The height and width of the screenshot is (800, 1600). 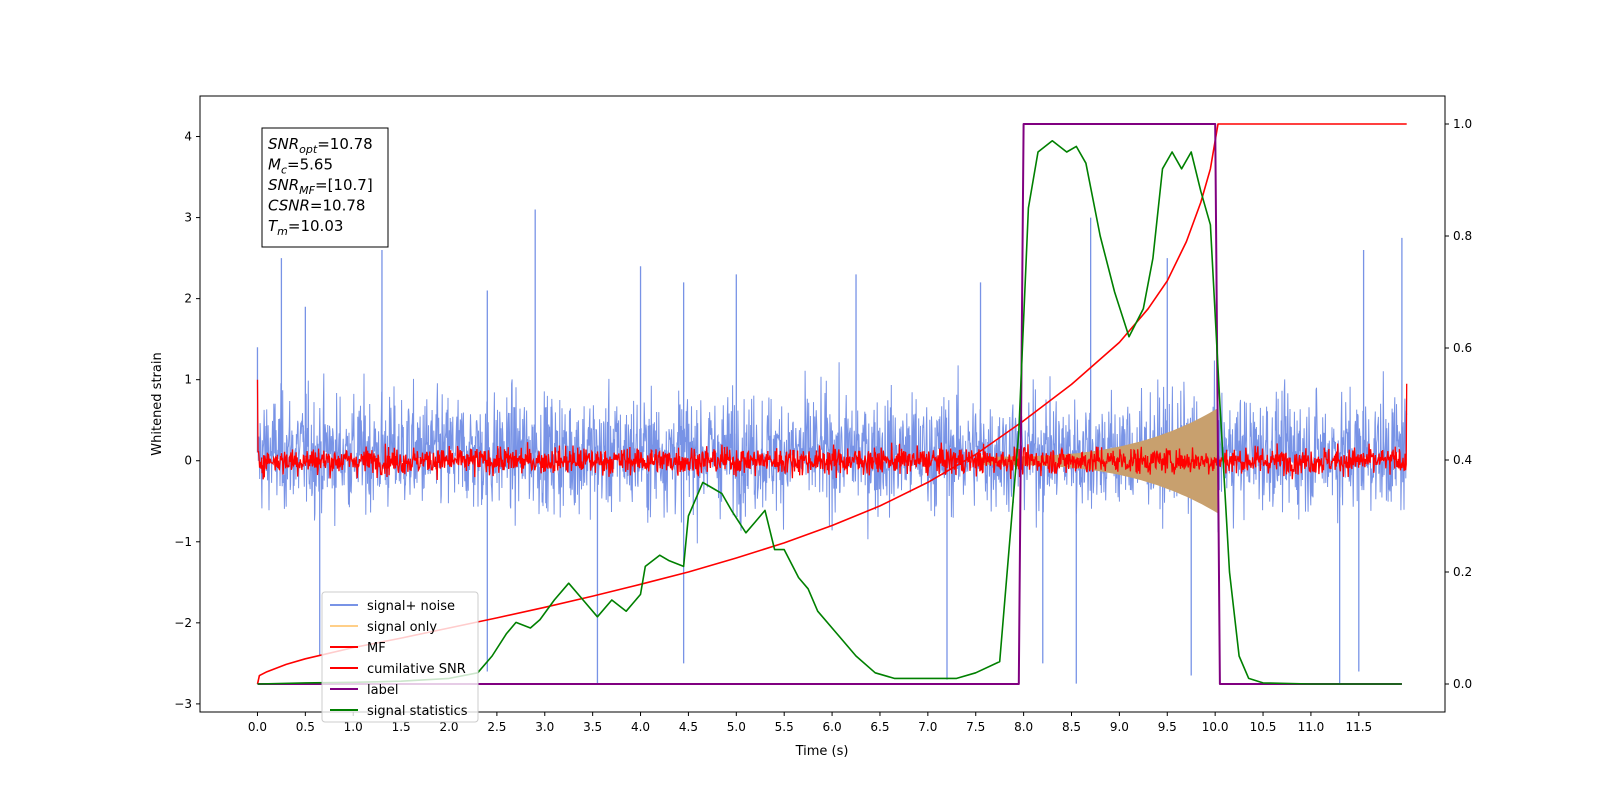 I want to click on x-tick-label: 7.0, so click(x=927, y=727).